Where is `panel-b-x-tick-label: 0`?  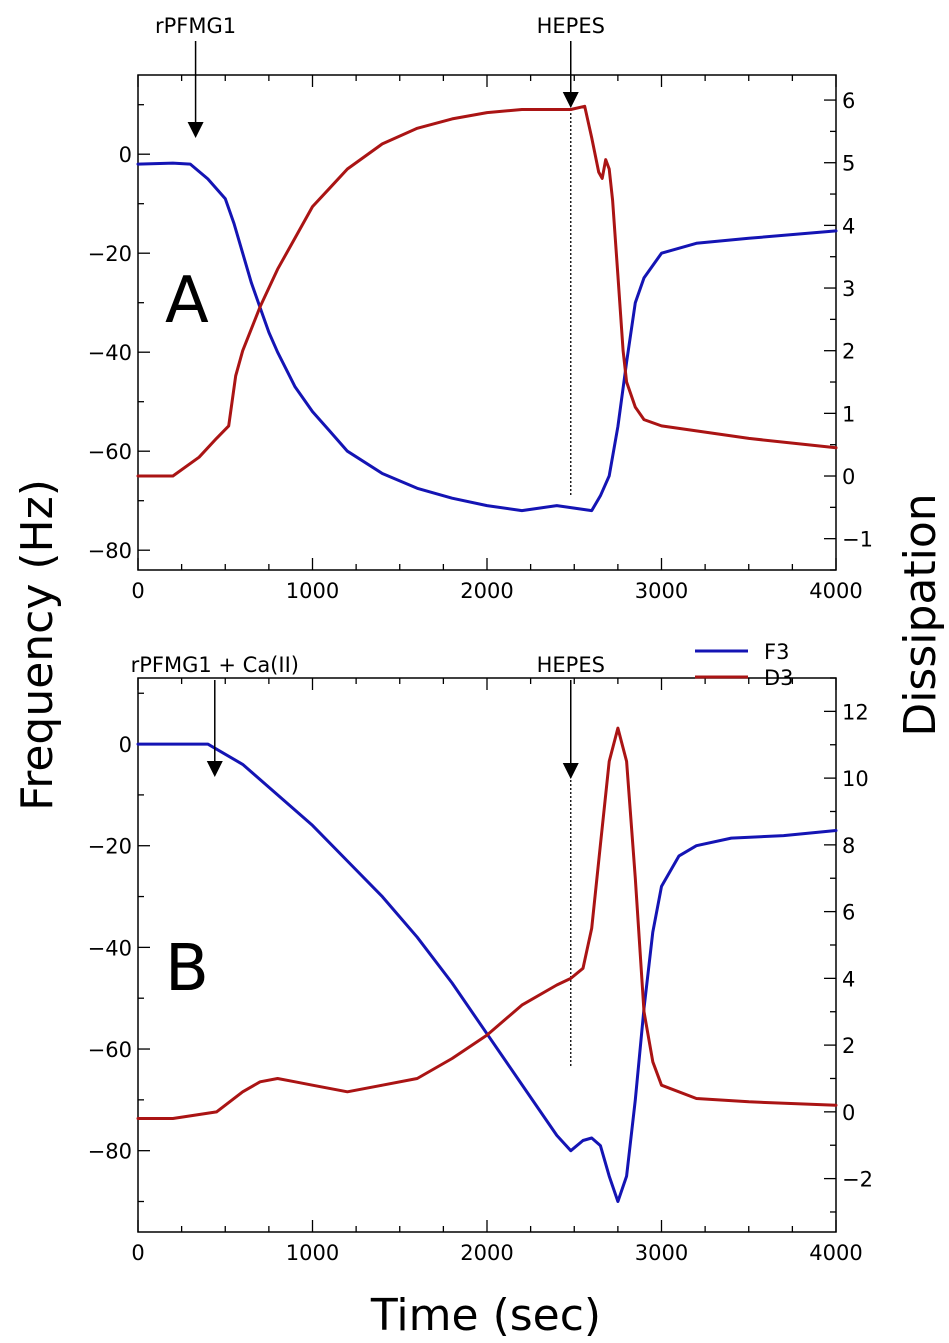 panel-b-x-tick-label: 0 is located at coordinates (137, 1253).